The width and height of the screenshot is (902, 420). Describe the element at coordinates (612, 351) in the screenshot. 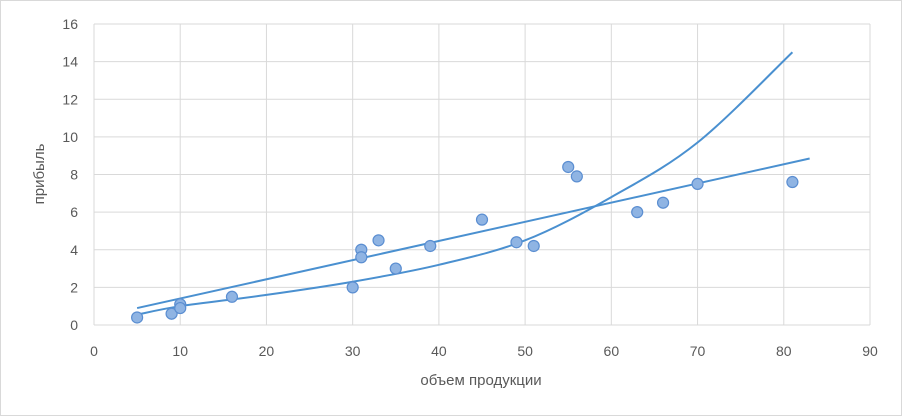

I see `x-tick-label: 60` at that location.